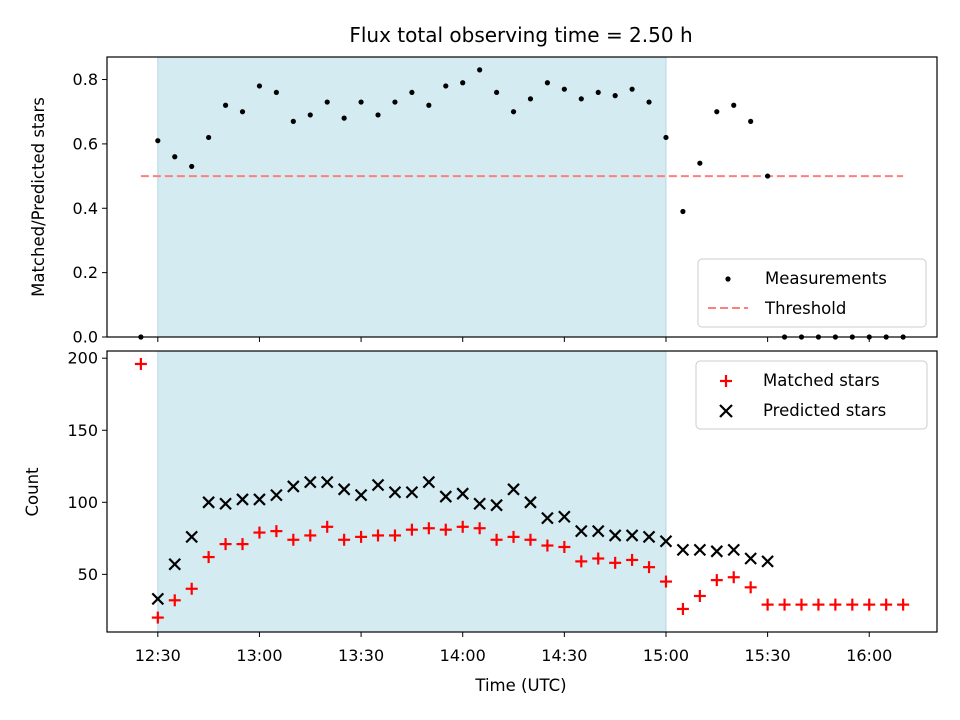 The image size is (960, 720). Describe the element at coordinates (812, 293) in the screenshot. I see `top-legend: Measurements Threshold` at that location.